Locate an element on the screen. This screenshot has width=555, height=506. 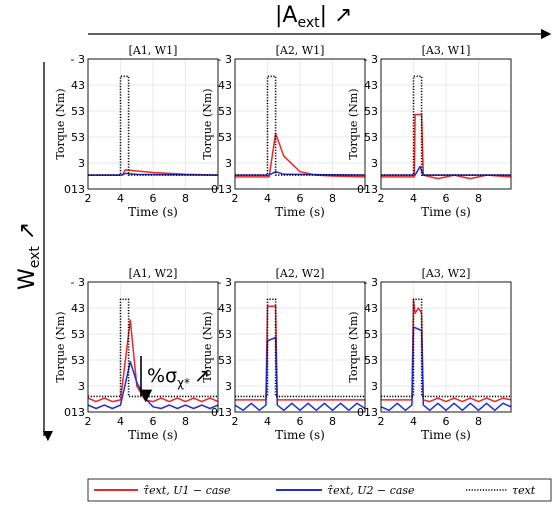
frequency-header: Wext ↗ is located at coordinates (34, 252).